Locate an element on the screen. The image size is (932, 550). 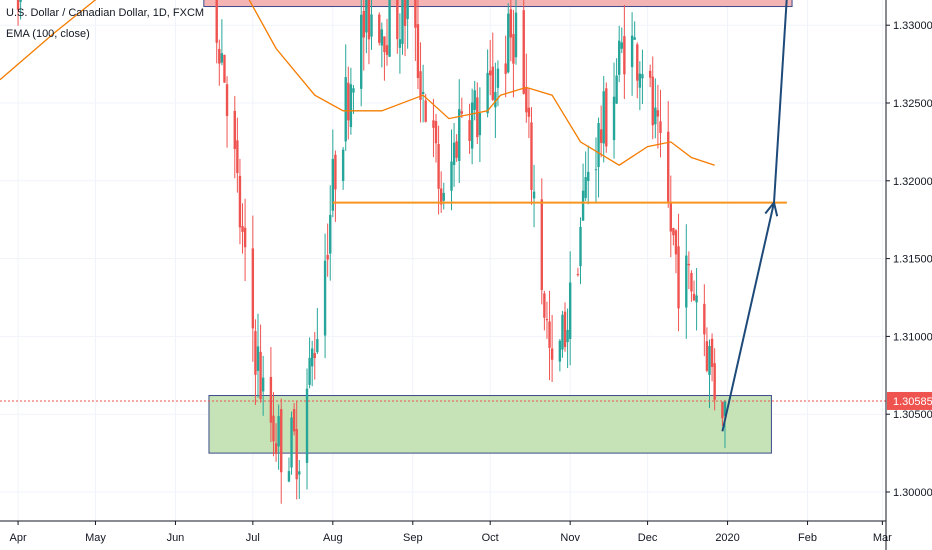
y-tick-label: 1.31000 is located at coordinates (912, 337).